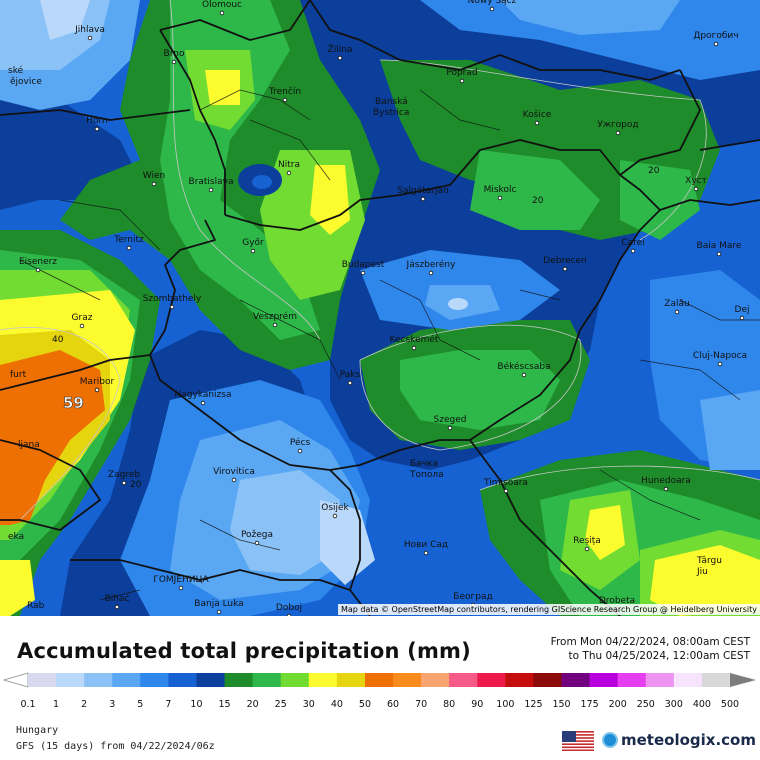 Image resolution: width=760 pixels, height=760 pixels. I want to click on scale-tick-label: 2, so click(84, 704).